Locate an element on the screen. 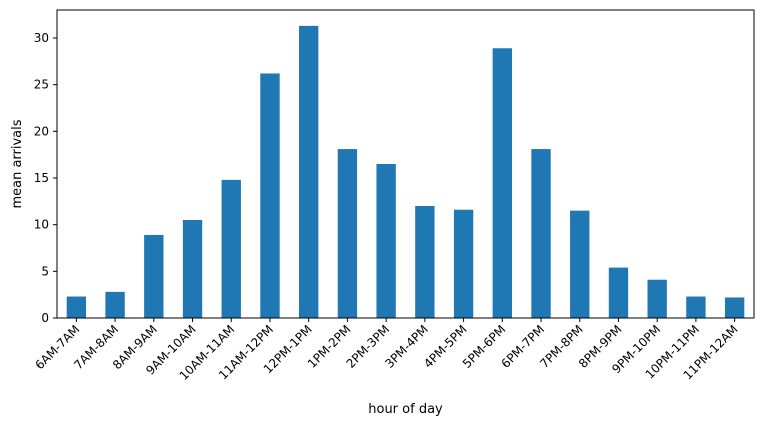 The width and height of the screenshot is (779, 426). y-tick-label: 30 is located at coordinates (41, 38).